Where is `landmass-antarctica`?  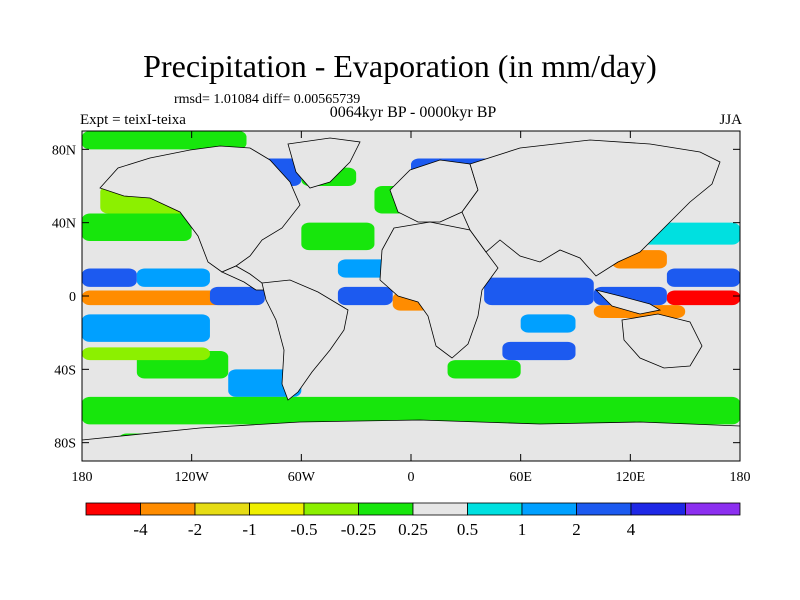
landmass-antarctica is located at coordinates (411, 440).